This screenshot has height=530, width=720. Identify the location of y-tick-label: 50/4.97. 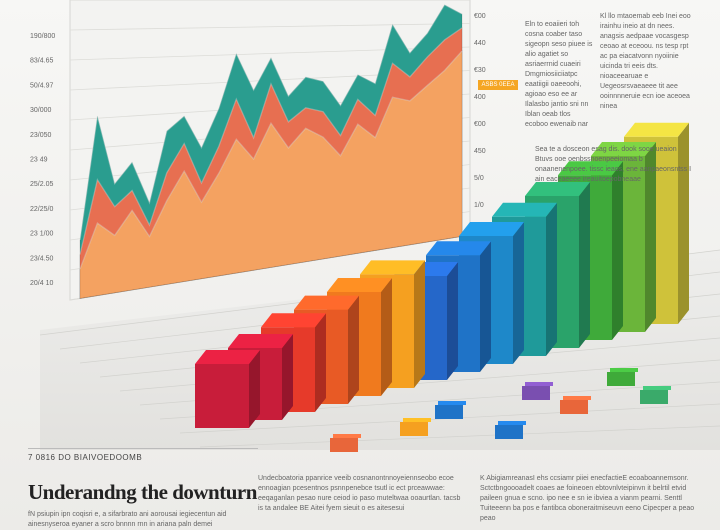
(41, 85).